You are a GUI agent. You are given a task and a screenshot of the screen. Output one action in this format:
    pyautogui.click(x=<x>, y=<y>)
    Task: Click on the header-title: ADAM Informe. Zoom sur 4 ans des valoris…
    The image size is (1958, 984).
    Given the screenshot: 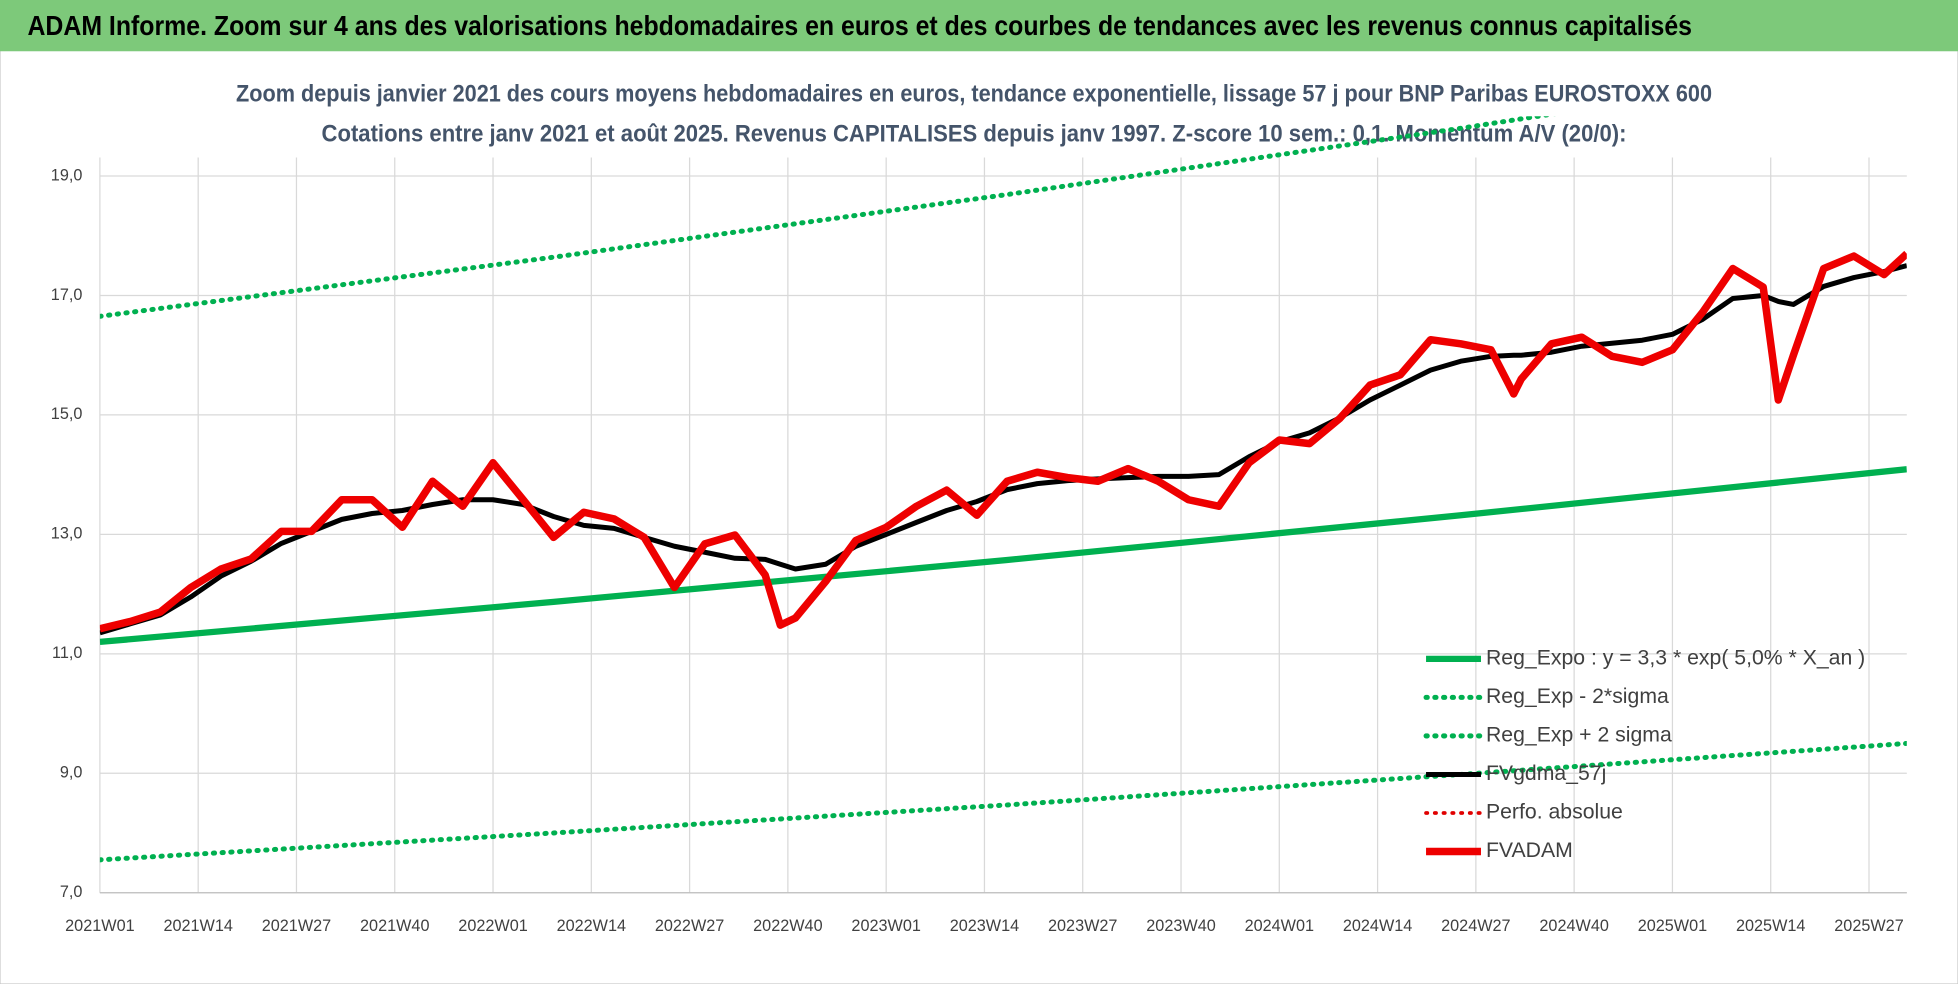 What is the action you would take?
    pyautogui.click(x=859, y=25)
    